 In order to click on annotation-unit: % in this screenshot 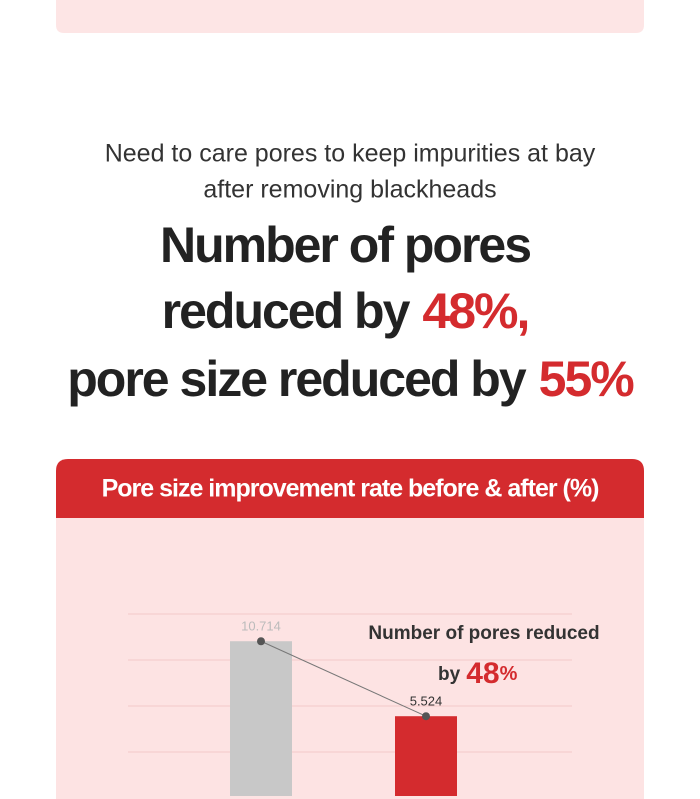, I will do `click(509, 674)`.